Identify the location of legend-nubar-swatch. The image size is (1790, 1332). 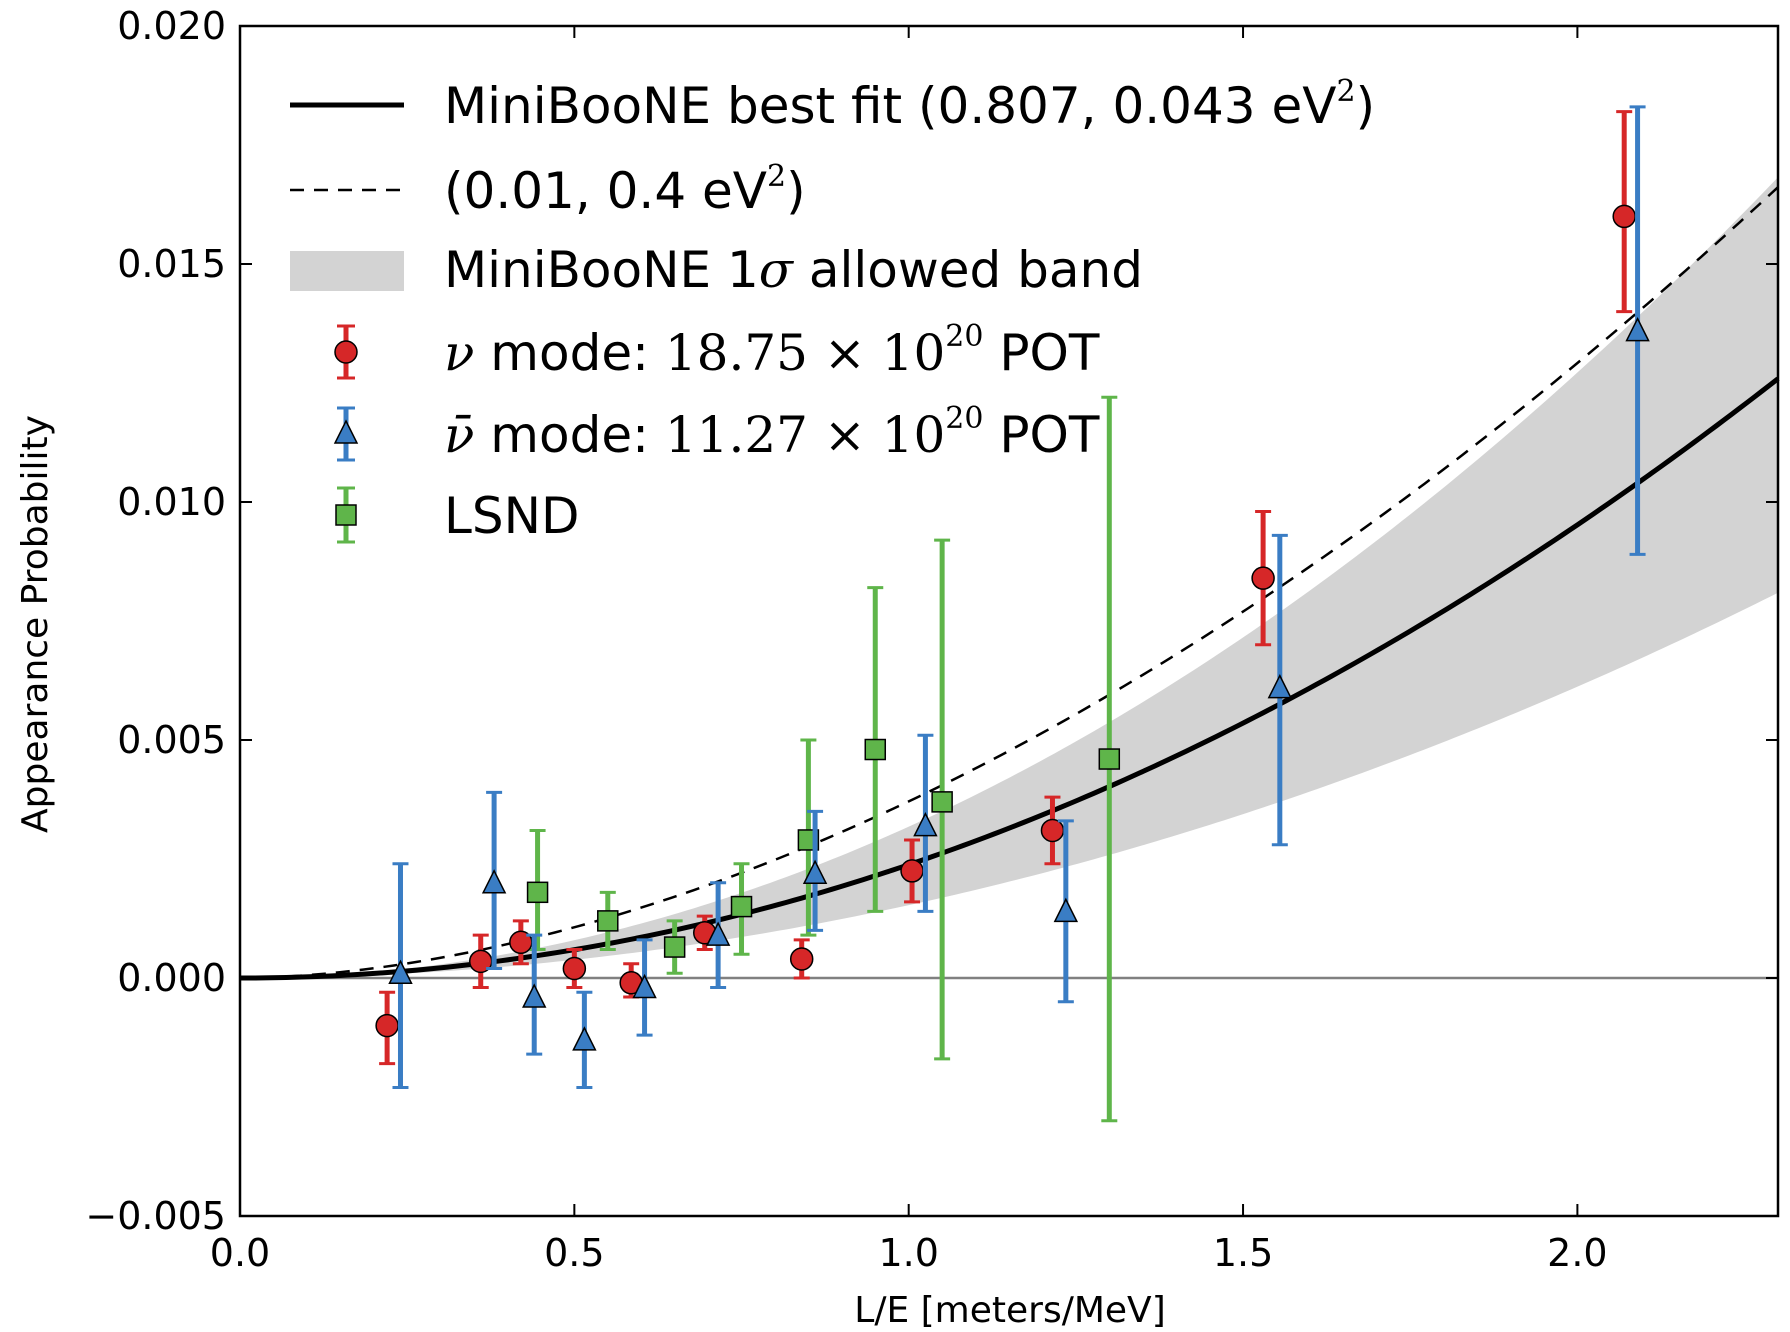
(346, 434).